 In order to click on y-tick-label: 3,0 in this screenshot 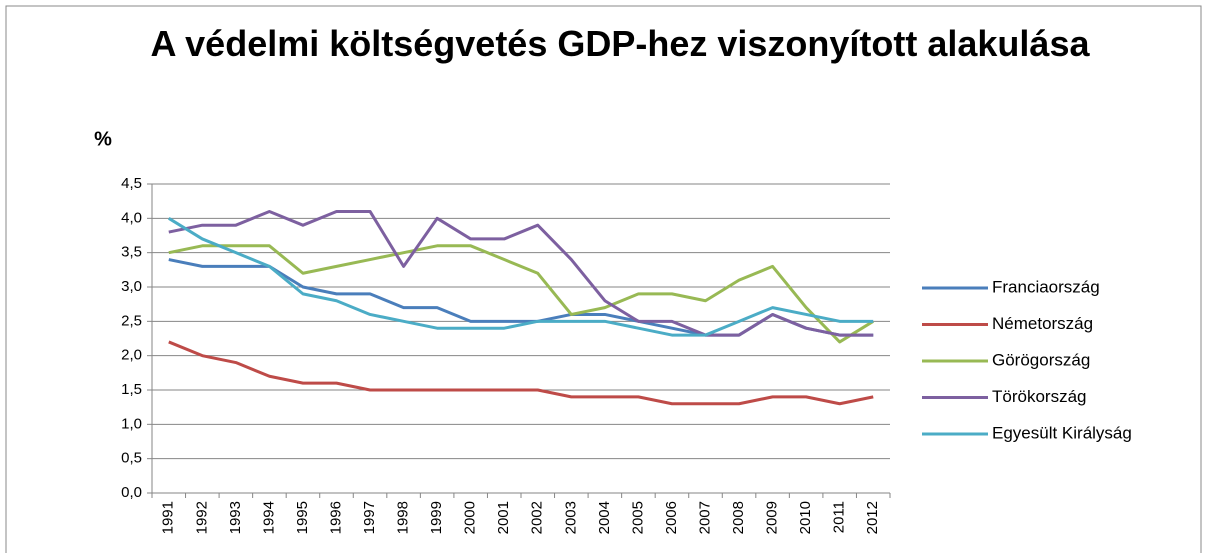, I will do `click(131, 286)`.